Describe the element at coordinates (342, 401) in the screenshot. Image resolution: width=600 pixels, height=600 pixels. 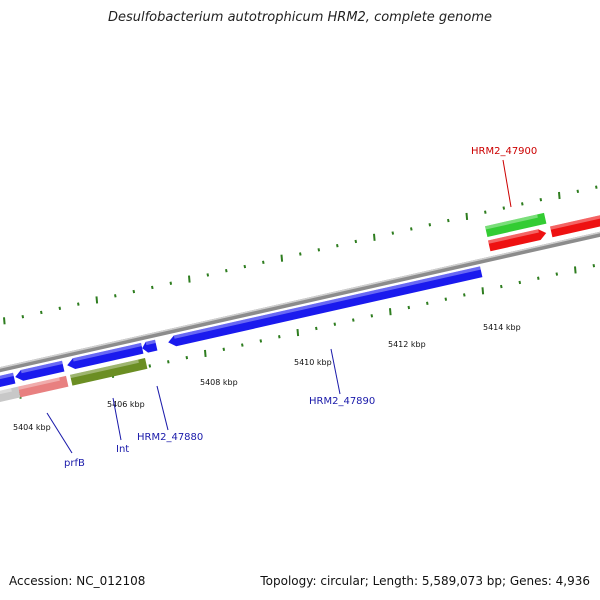
I see `gene-label-HRM2_47890: HRM2_47890` at that location.